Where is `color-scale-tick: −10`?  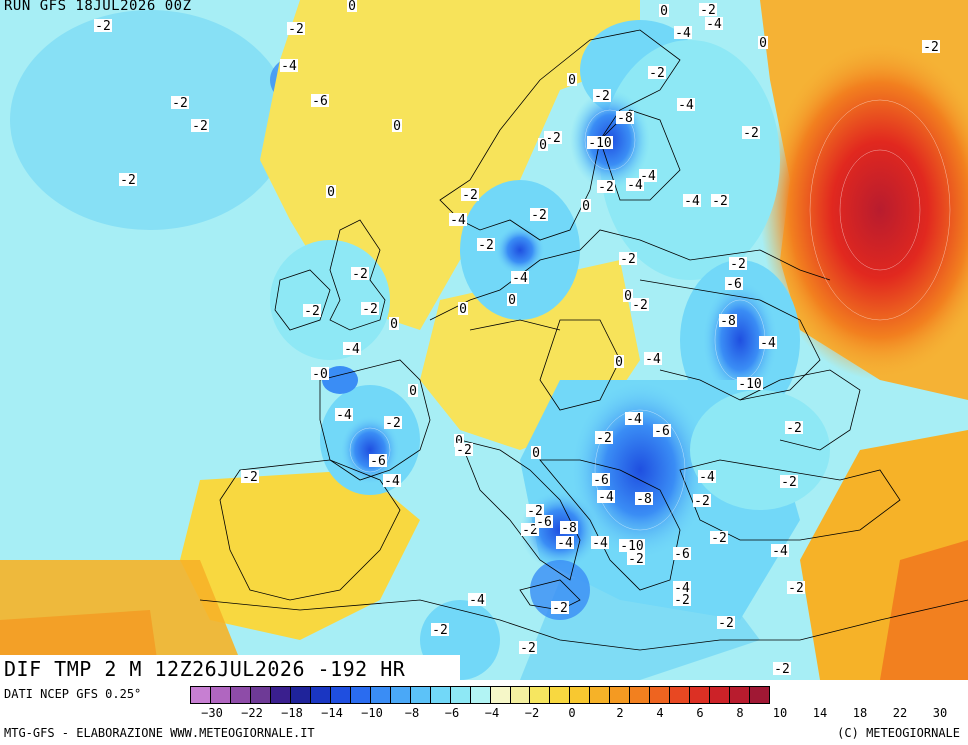 color-scale-tick: −10 is located at coordinates (372, 713).